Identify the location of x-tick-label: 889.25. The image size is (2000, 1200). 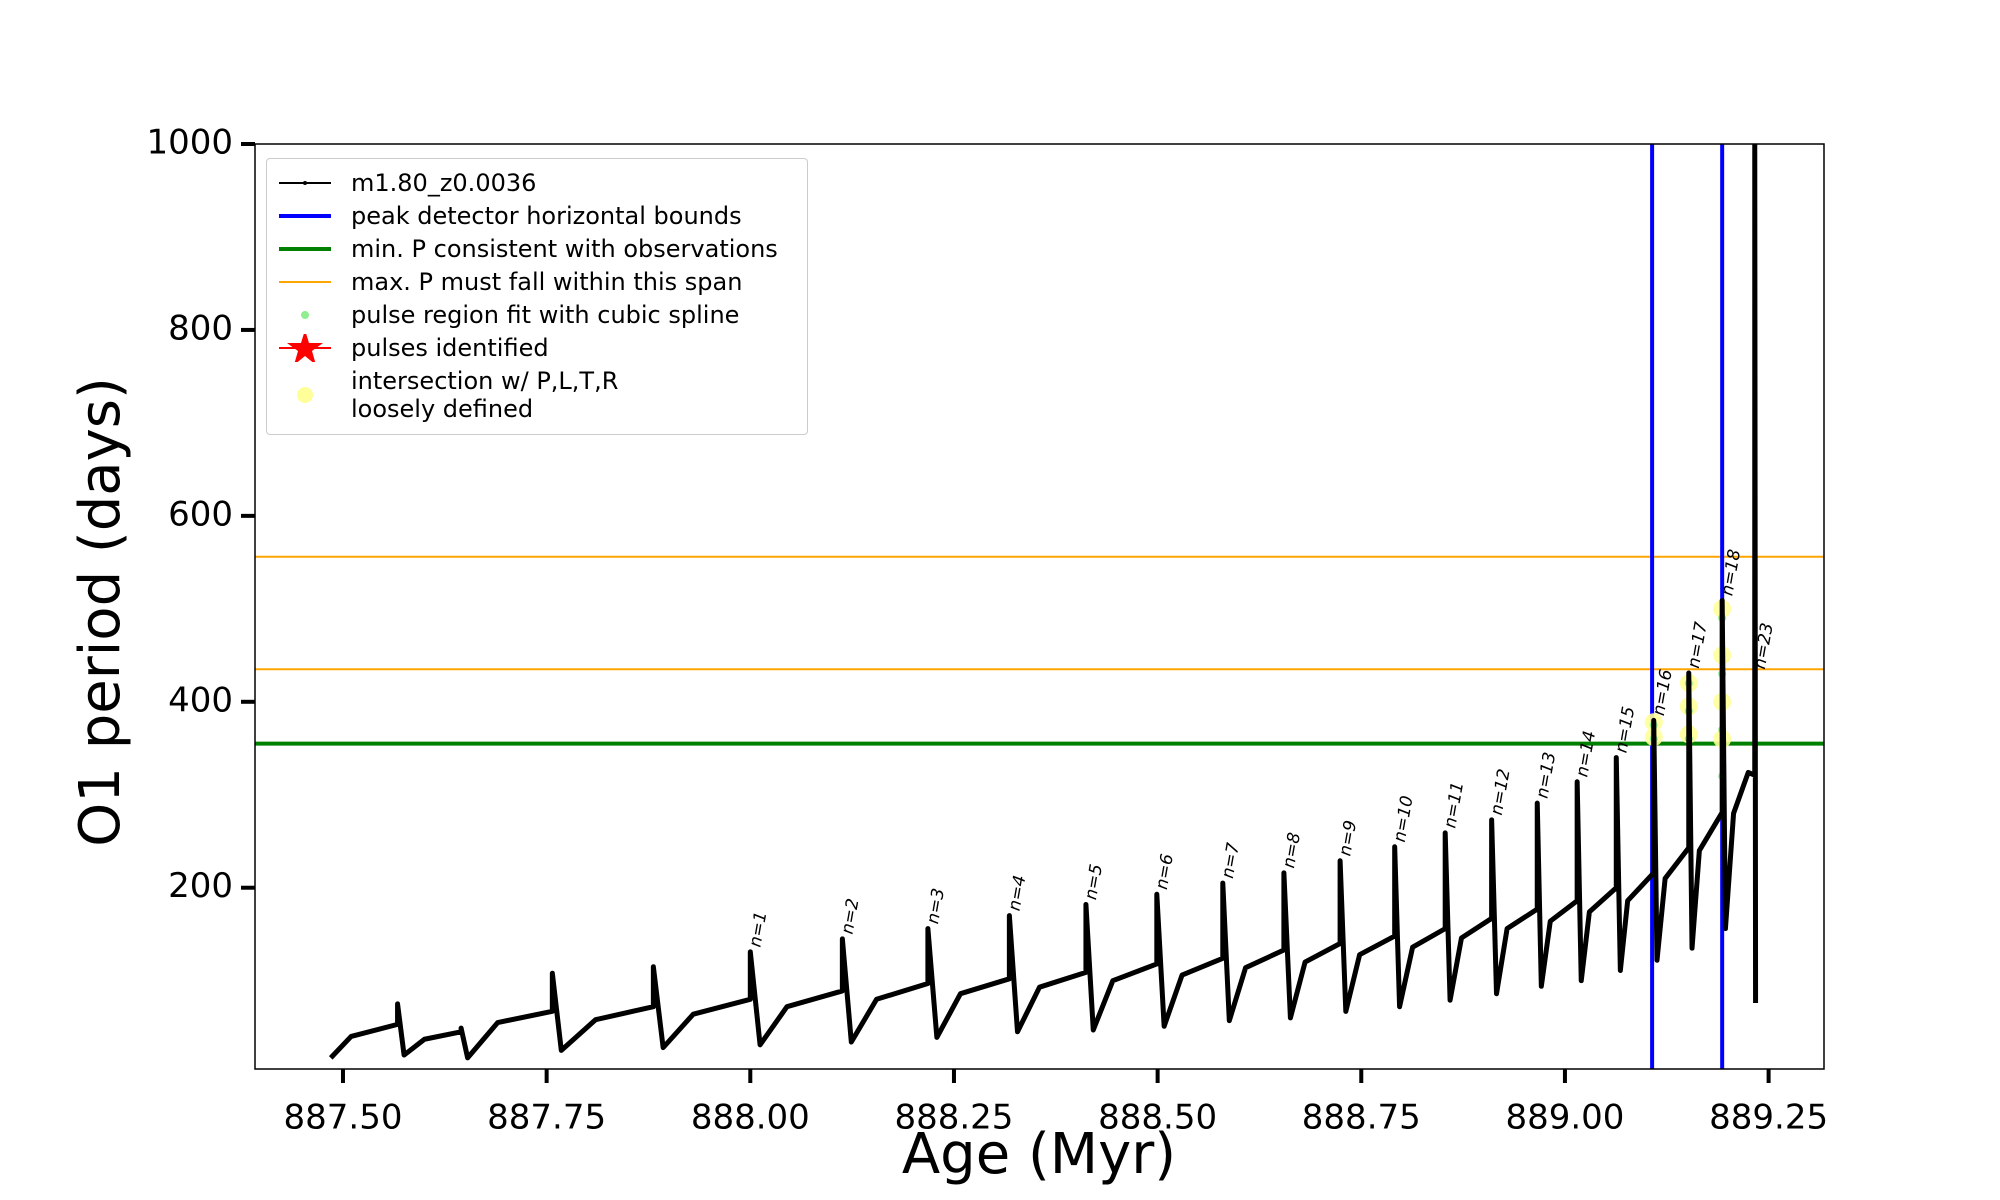
(1768, 1118).